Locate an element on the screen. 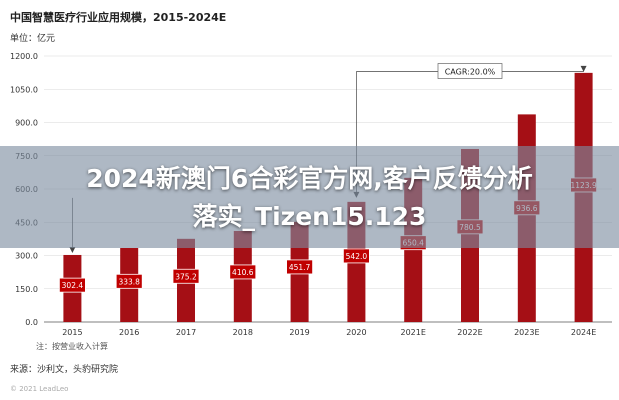 The height and width of the screenshot is (400, 619). y-tick-label: 300.0 is located at coordinates (26, 256).